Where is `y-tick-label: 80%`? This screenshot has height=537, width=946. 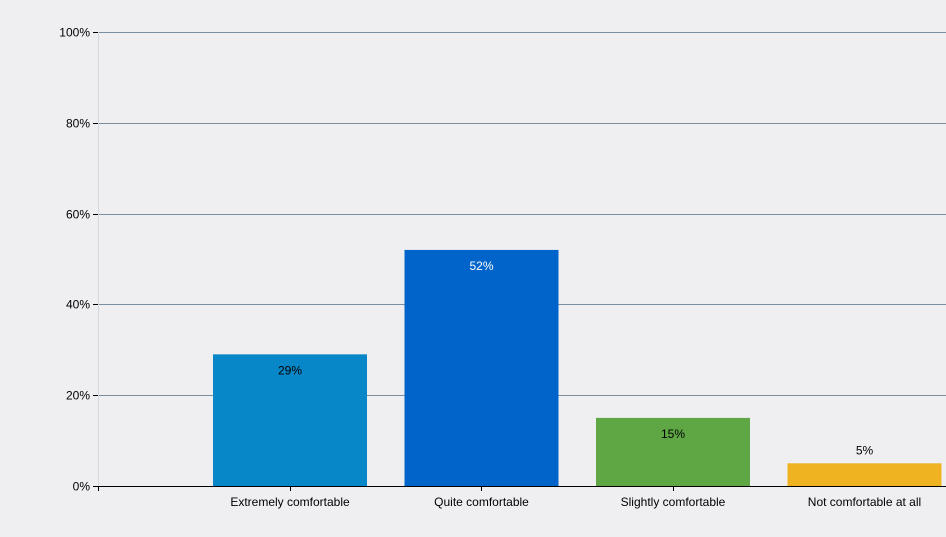 y-tick-label: 80% is located at coordinates (78, 124).